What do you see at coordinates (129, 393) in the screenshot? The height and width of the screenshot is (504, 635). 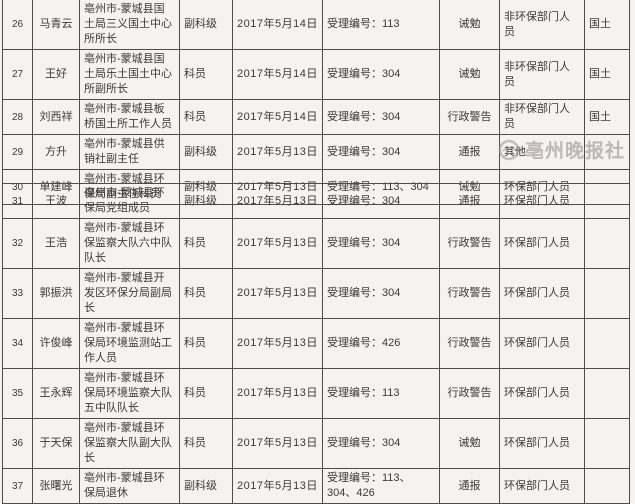 I see `unit-position-cell: 亳州市-蒙城县环保局环境监察大队五中队队长` at bounding box center [129, 393].